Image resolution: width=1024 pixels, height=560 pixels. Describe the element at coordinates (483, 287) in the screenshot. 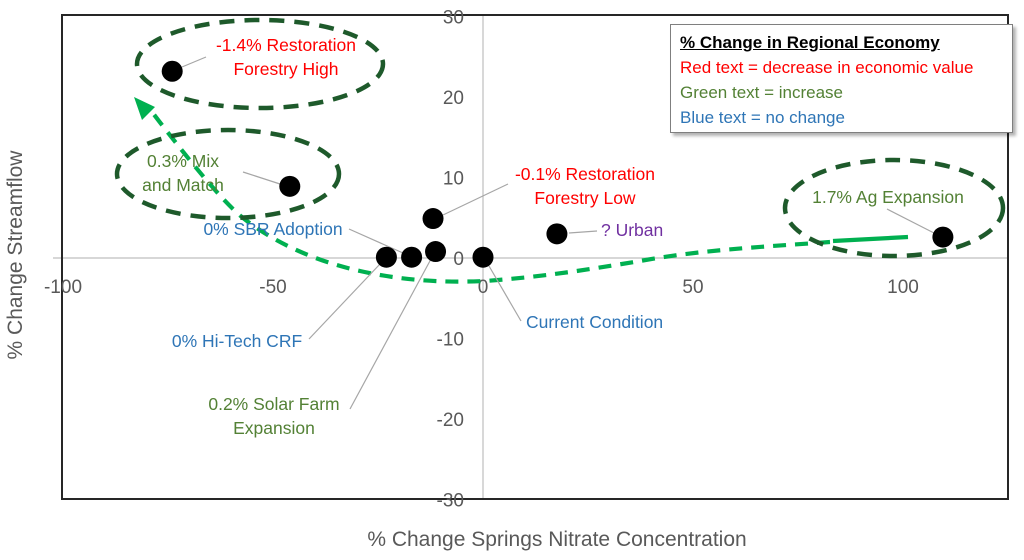

I see `x-tick-label: 0` at that location.